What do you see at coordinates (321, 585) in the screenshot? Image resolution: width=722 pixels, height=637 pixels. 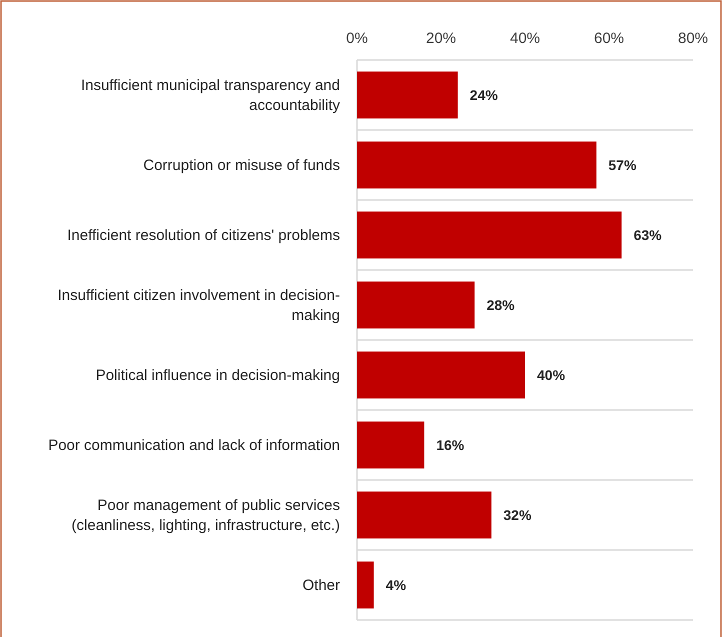 I see `y-tick-label: Other` at bounding box center [321, 585].